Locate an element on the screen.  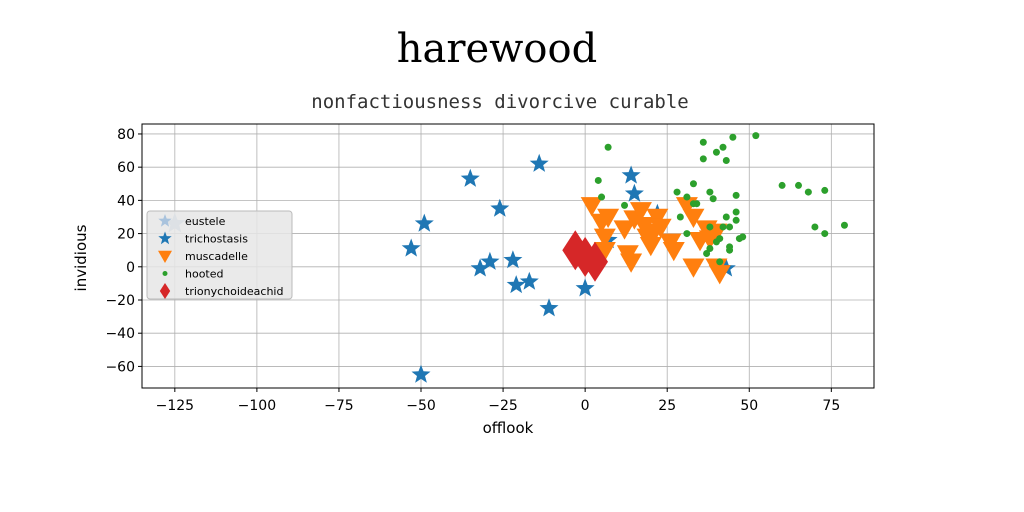
y-tick-label: 60 is located at coordinates (126, 168).